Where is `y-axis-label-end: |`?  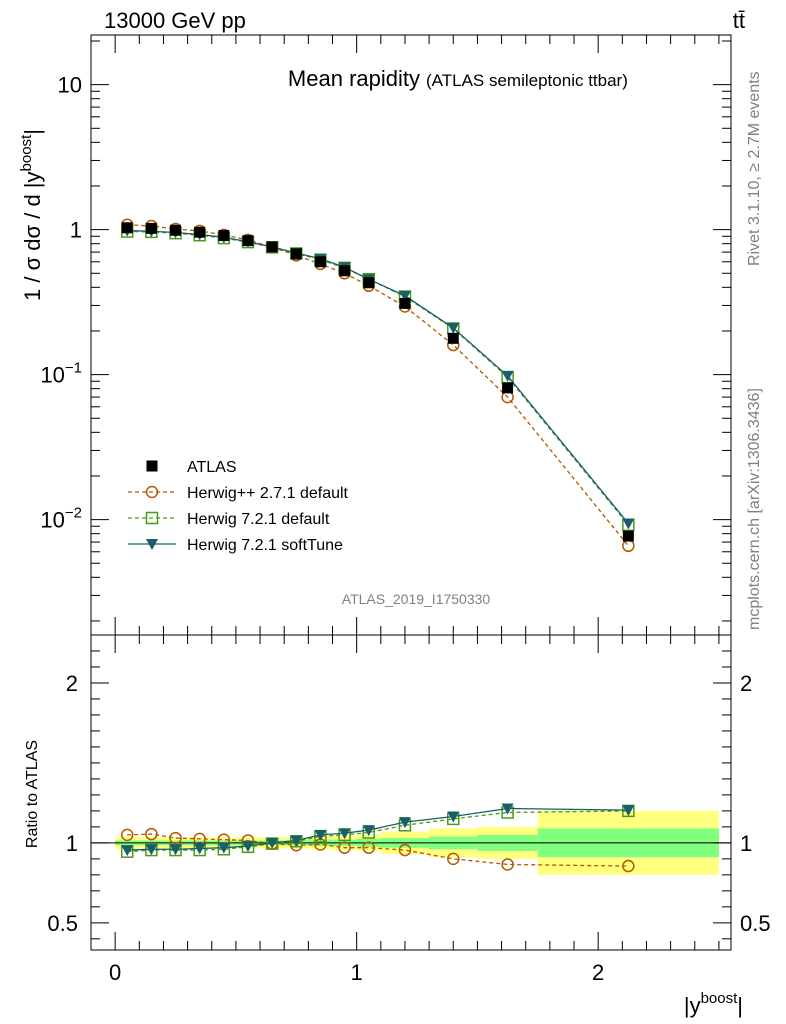
y-axis-label-end: | is located at coordinates (32, 132).